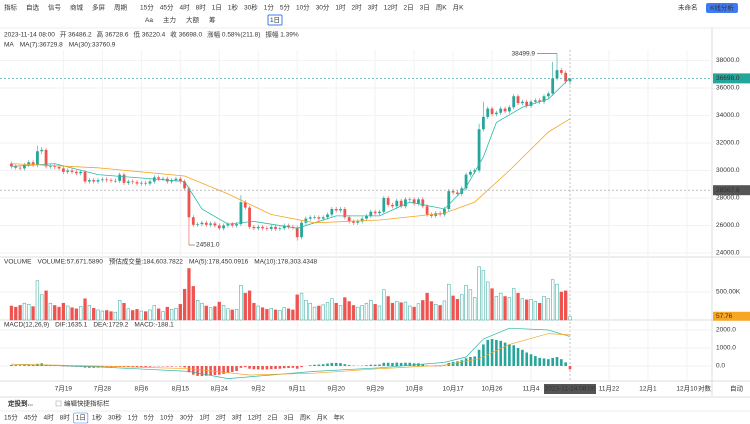 This screenshot has width=750, height=424. I want to click on toolbar-item: 周期, so click(121, 8).